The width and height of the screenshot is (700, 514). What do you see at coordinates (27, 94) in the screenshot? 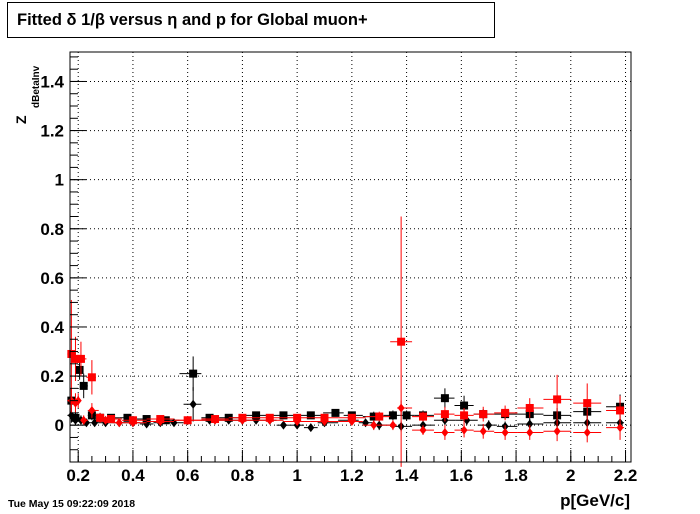
I see `y-axis-title: Z dBetaInv` at bounding box center [27, 94].